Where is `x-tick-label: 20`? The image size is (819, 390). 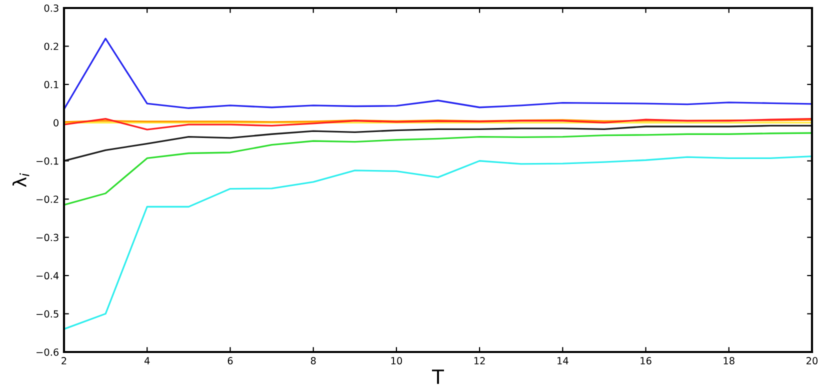
x-tick-label: 20 is located at coordinates (812, 360).